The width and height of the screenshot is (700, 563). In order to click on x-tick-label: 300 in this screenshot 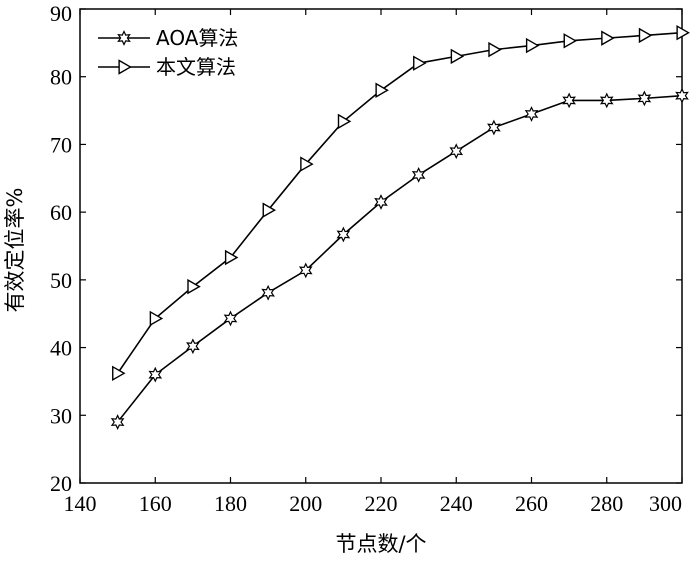, I will do `click(665, 503)`.